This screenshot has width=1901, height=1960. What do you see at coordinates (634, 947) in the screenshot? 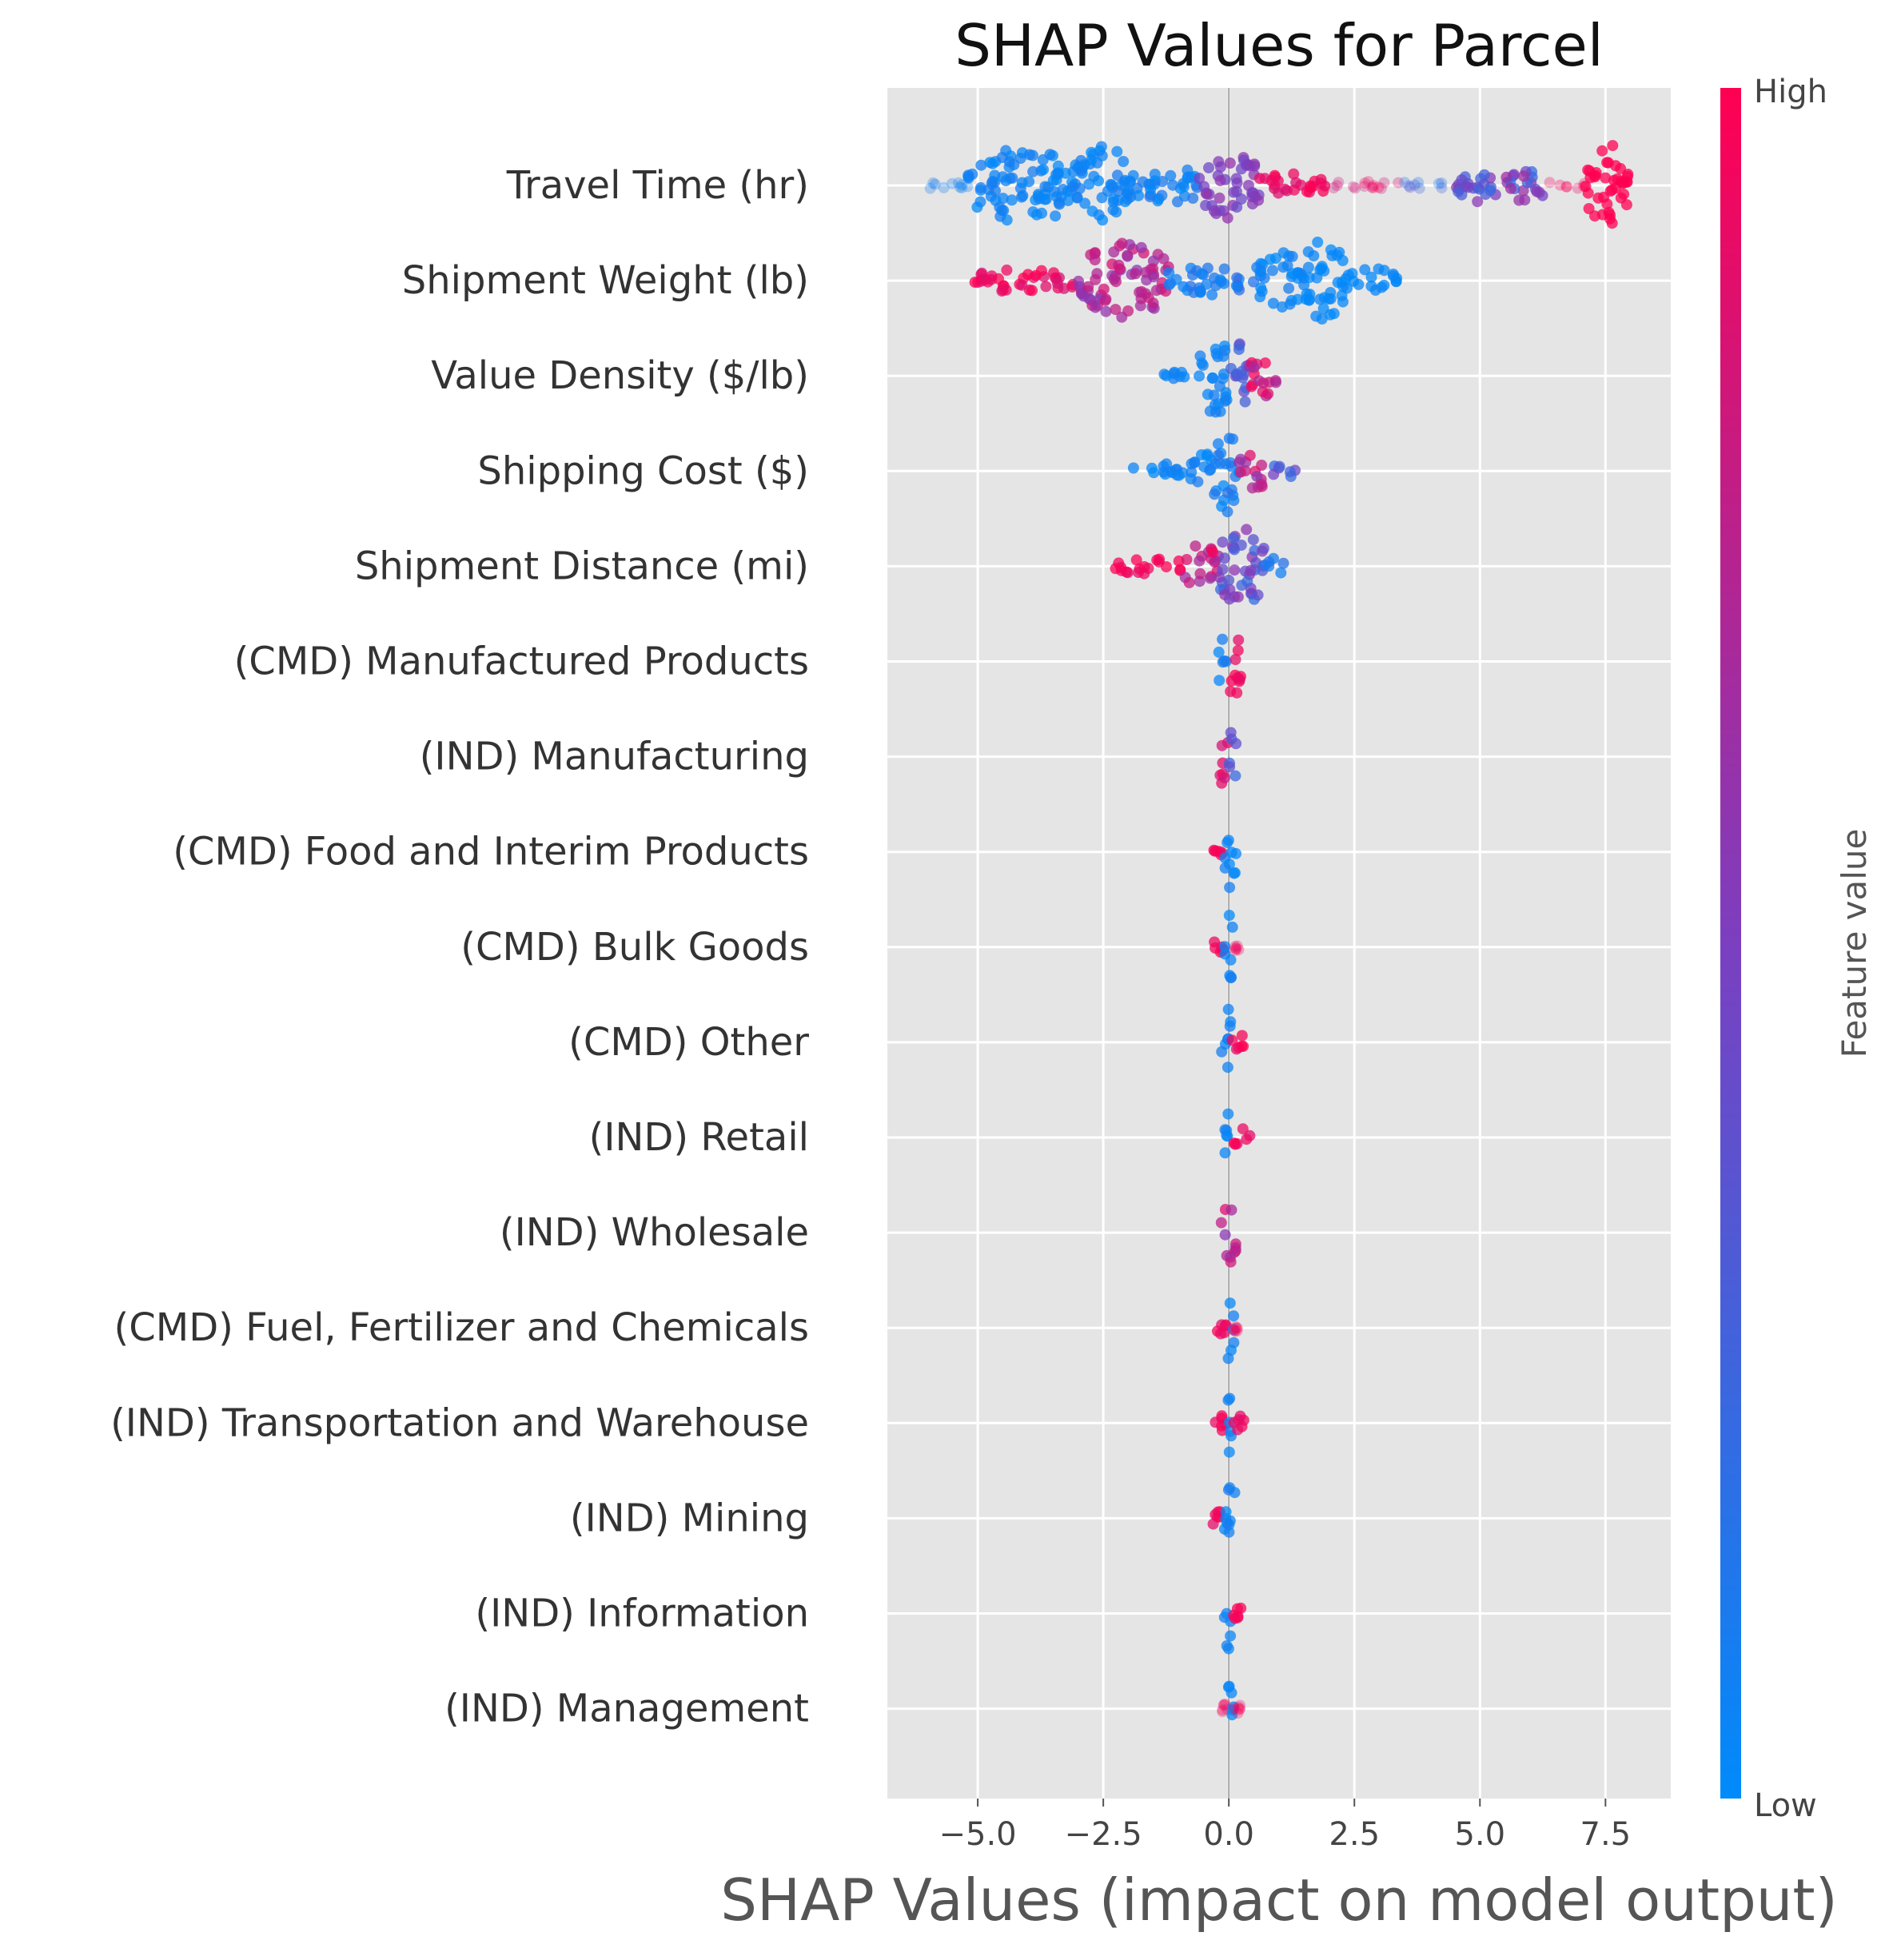
I see `feature-label: (CMD) Bulk Goods` at bounding box center [634, 947].